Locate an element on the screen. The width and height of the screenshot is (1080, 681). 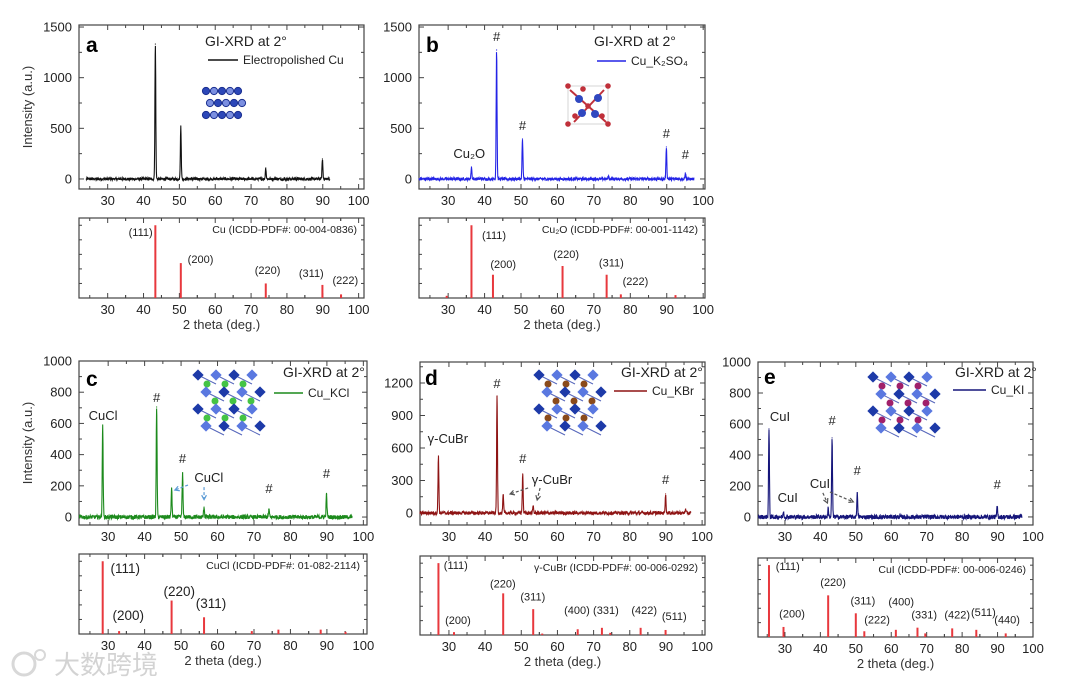
y-tick-label: 1000 is located at coordinates (57, 77).